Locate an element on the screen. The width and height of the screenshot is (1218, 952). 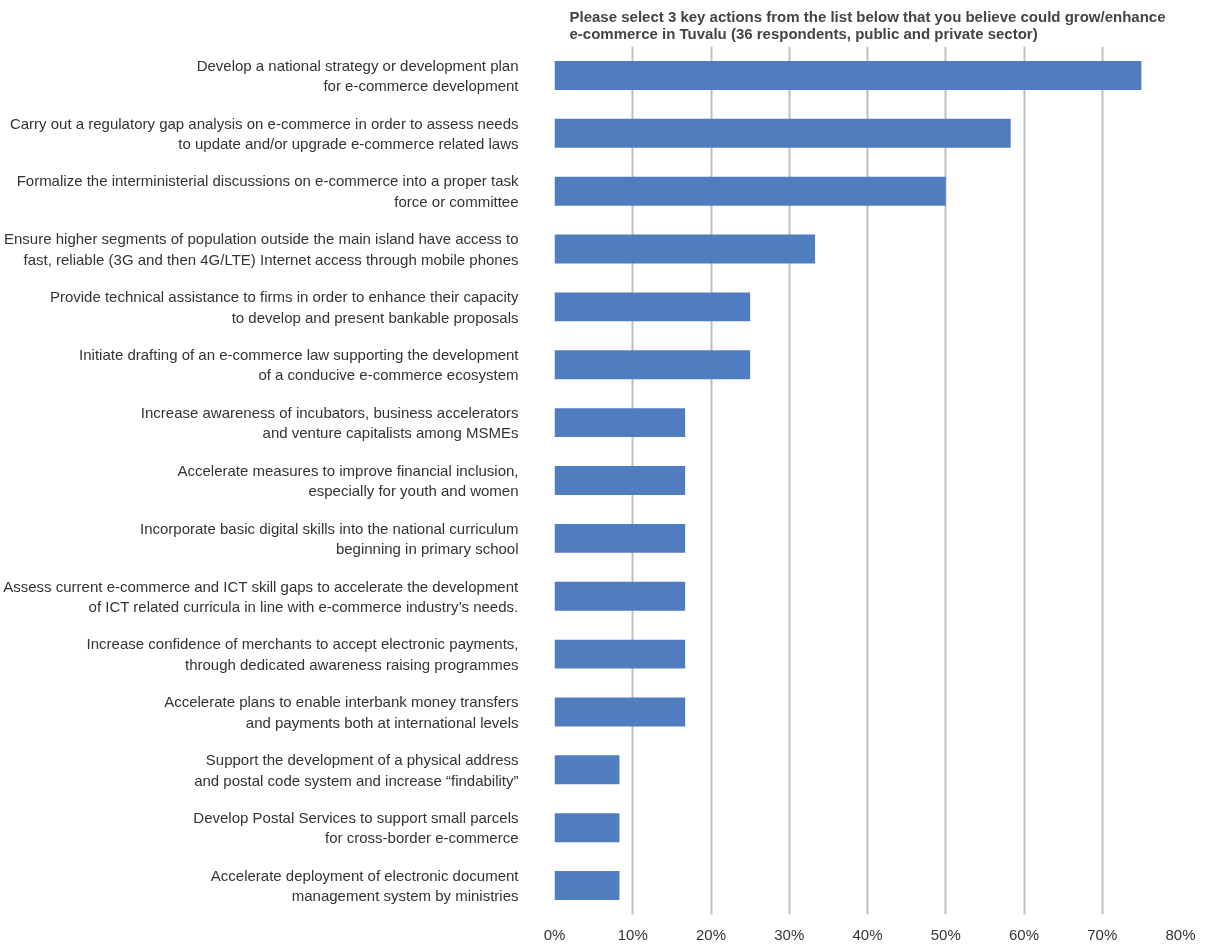
x-tick-label: 70% is located at coordinates (1102, 934).